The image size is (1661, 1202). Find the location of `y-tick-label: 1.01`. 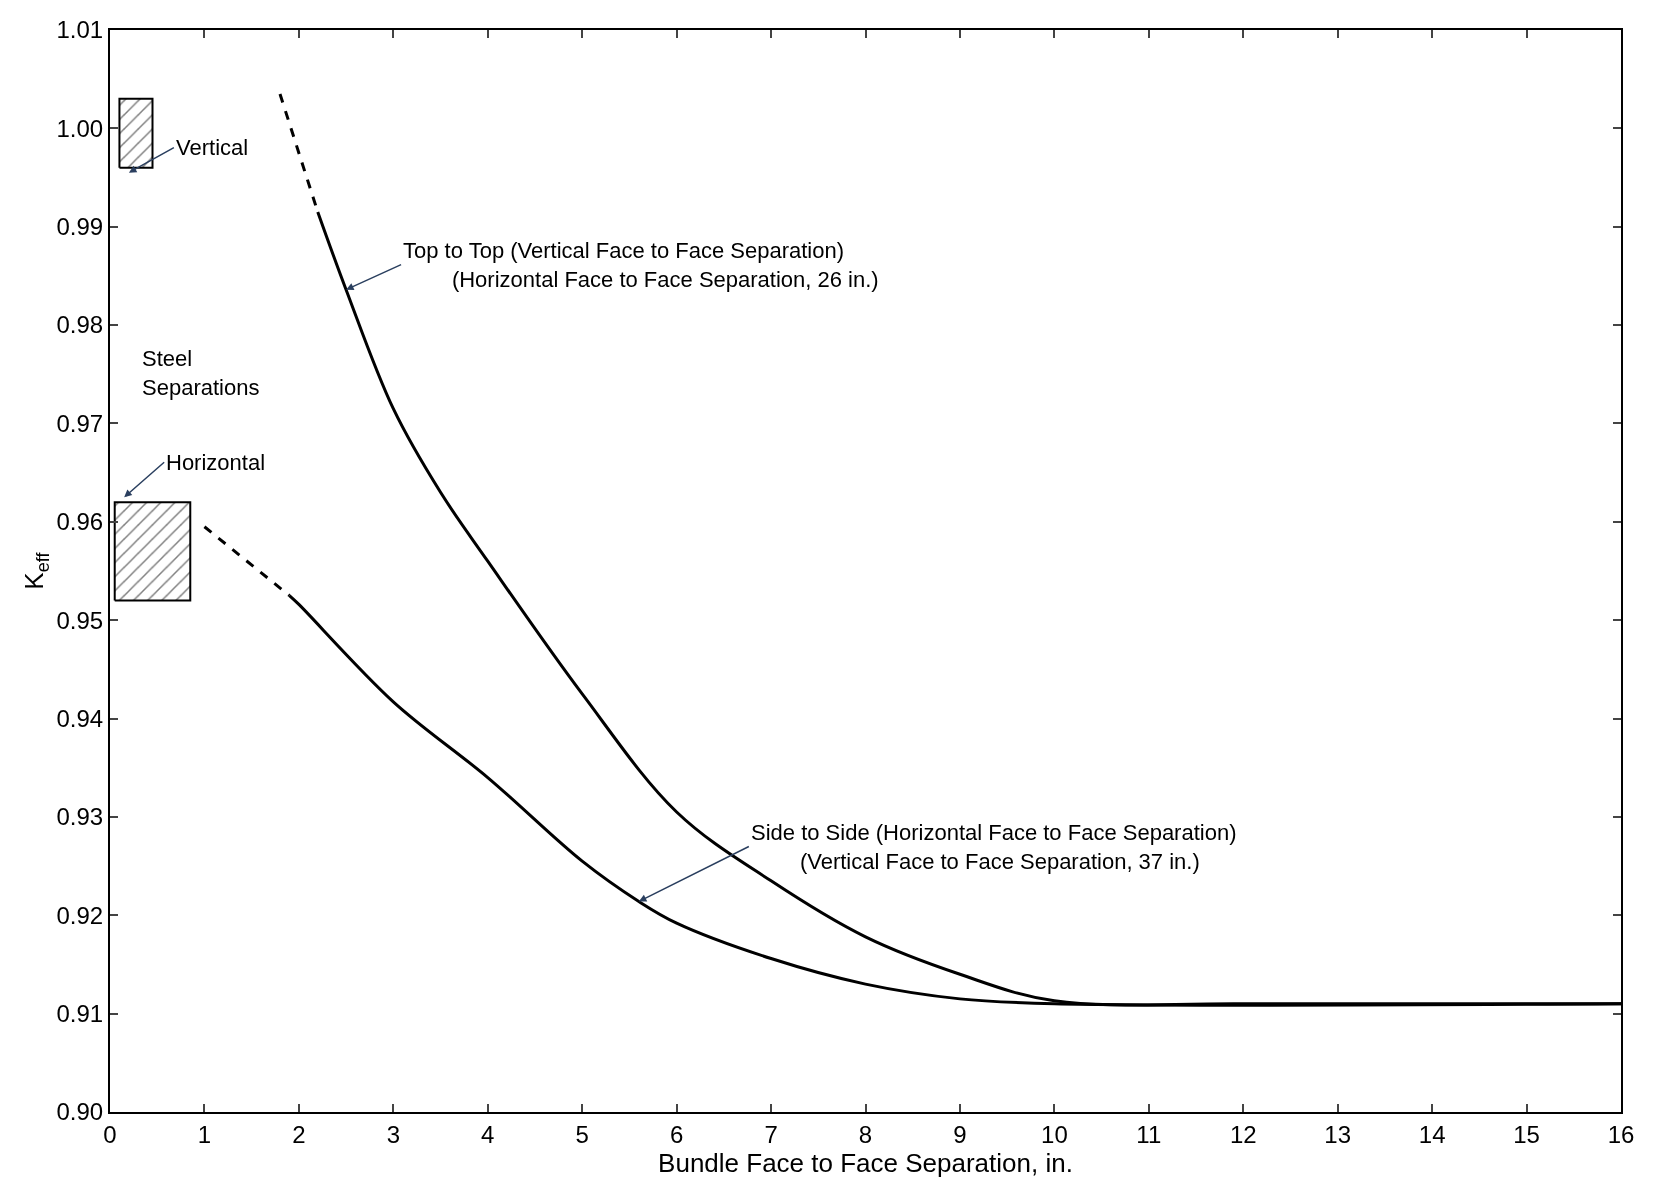

y-tick-label: 1.01 is located at coordinates (80, 30).